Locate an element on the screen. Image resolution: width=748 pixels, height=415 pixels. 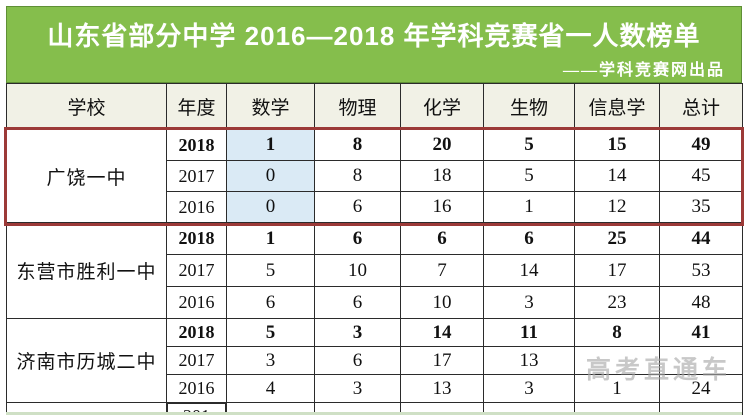
cell-chemistry: 7 is located at coordinates (442, 270).